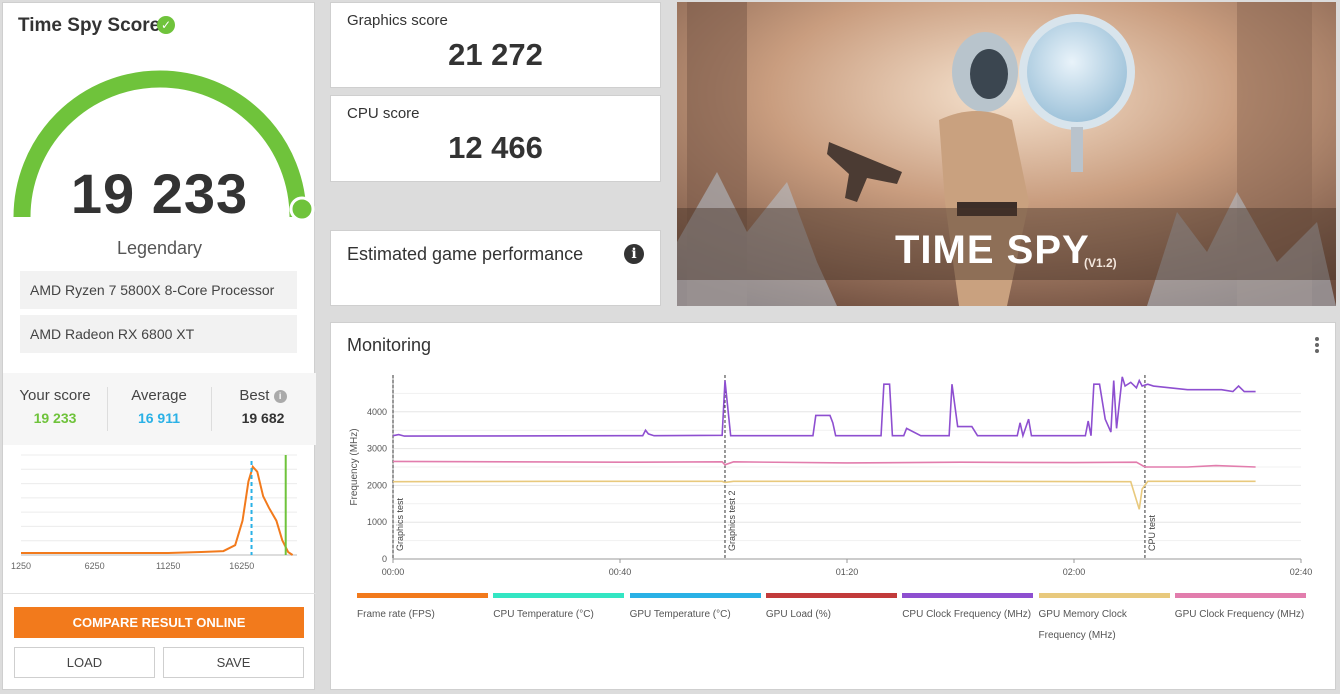 The width and height of the screenshot is (1340, 694). I want to click on graphics-score-card: Graphics score 21 272, so click(495, 45).